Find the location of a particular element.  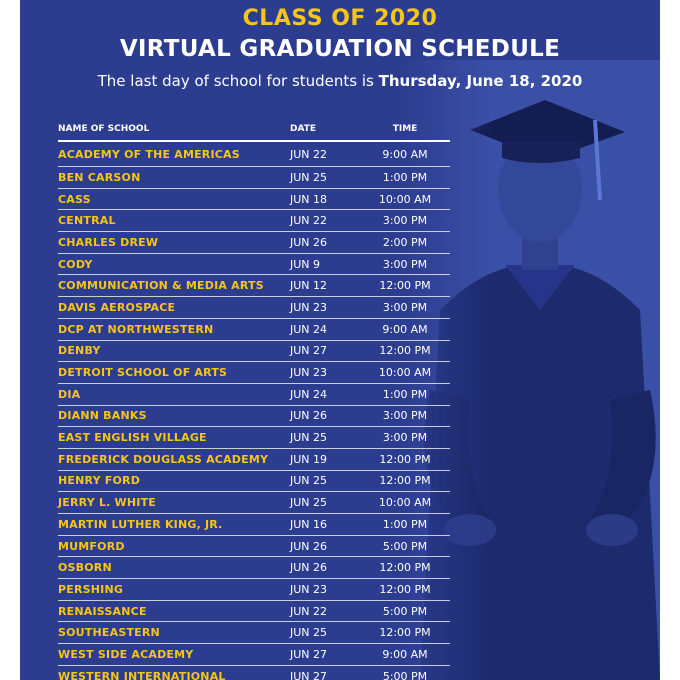

table-row: EAST ENGLISH VILLAGE JUN 25 3:00 PM is located at coordinates (254, 438).